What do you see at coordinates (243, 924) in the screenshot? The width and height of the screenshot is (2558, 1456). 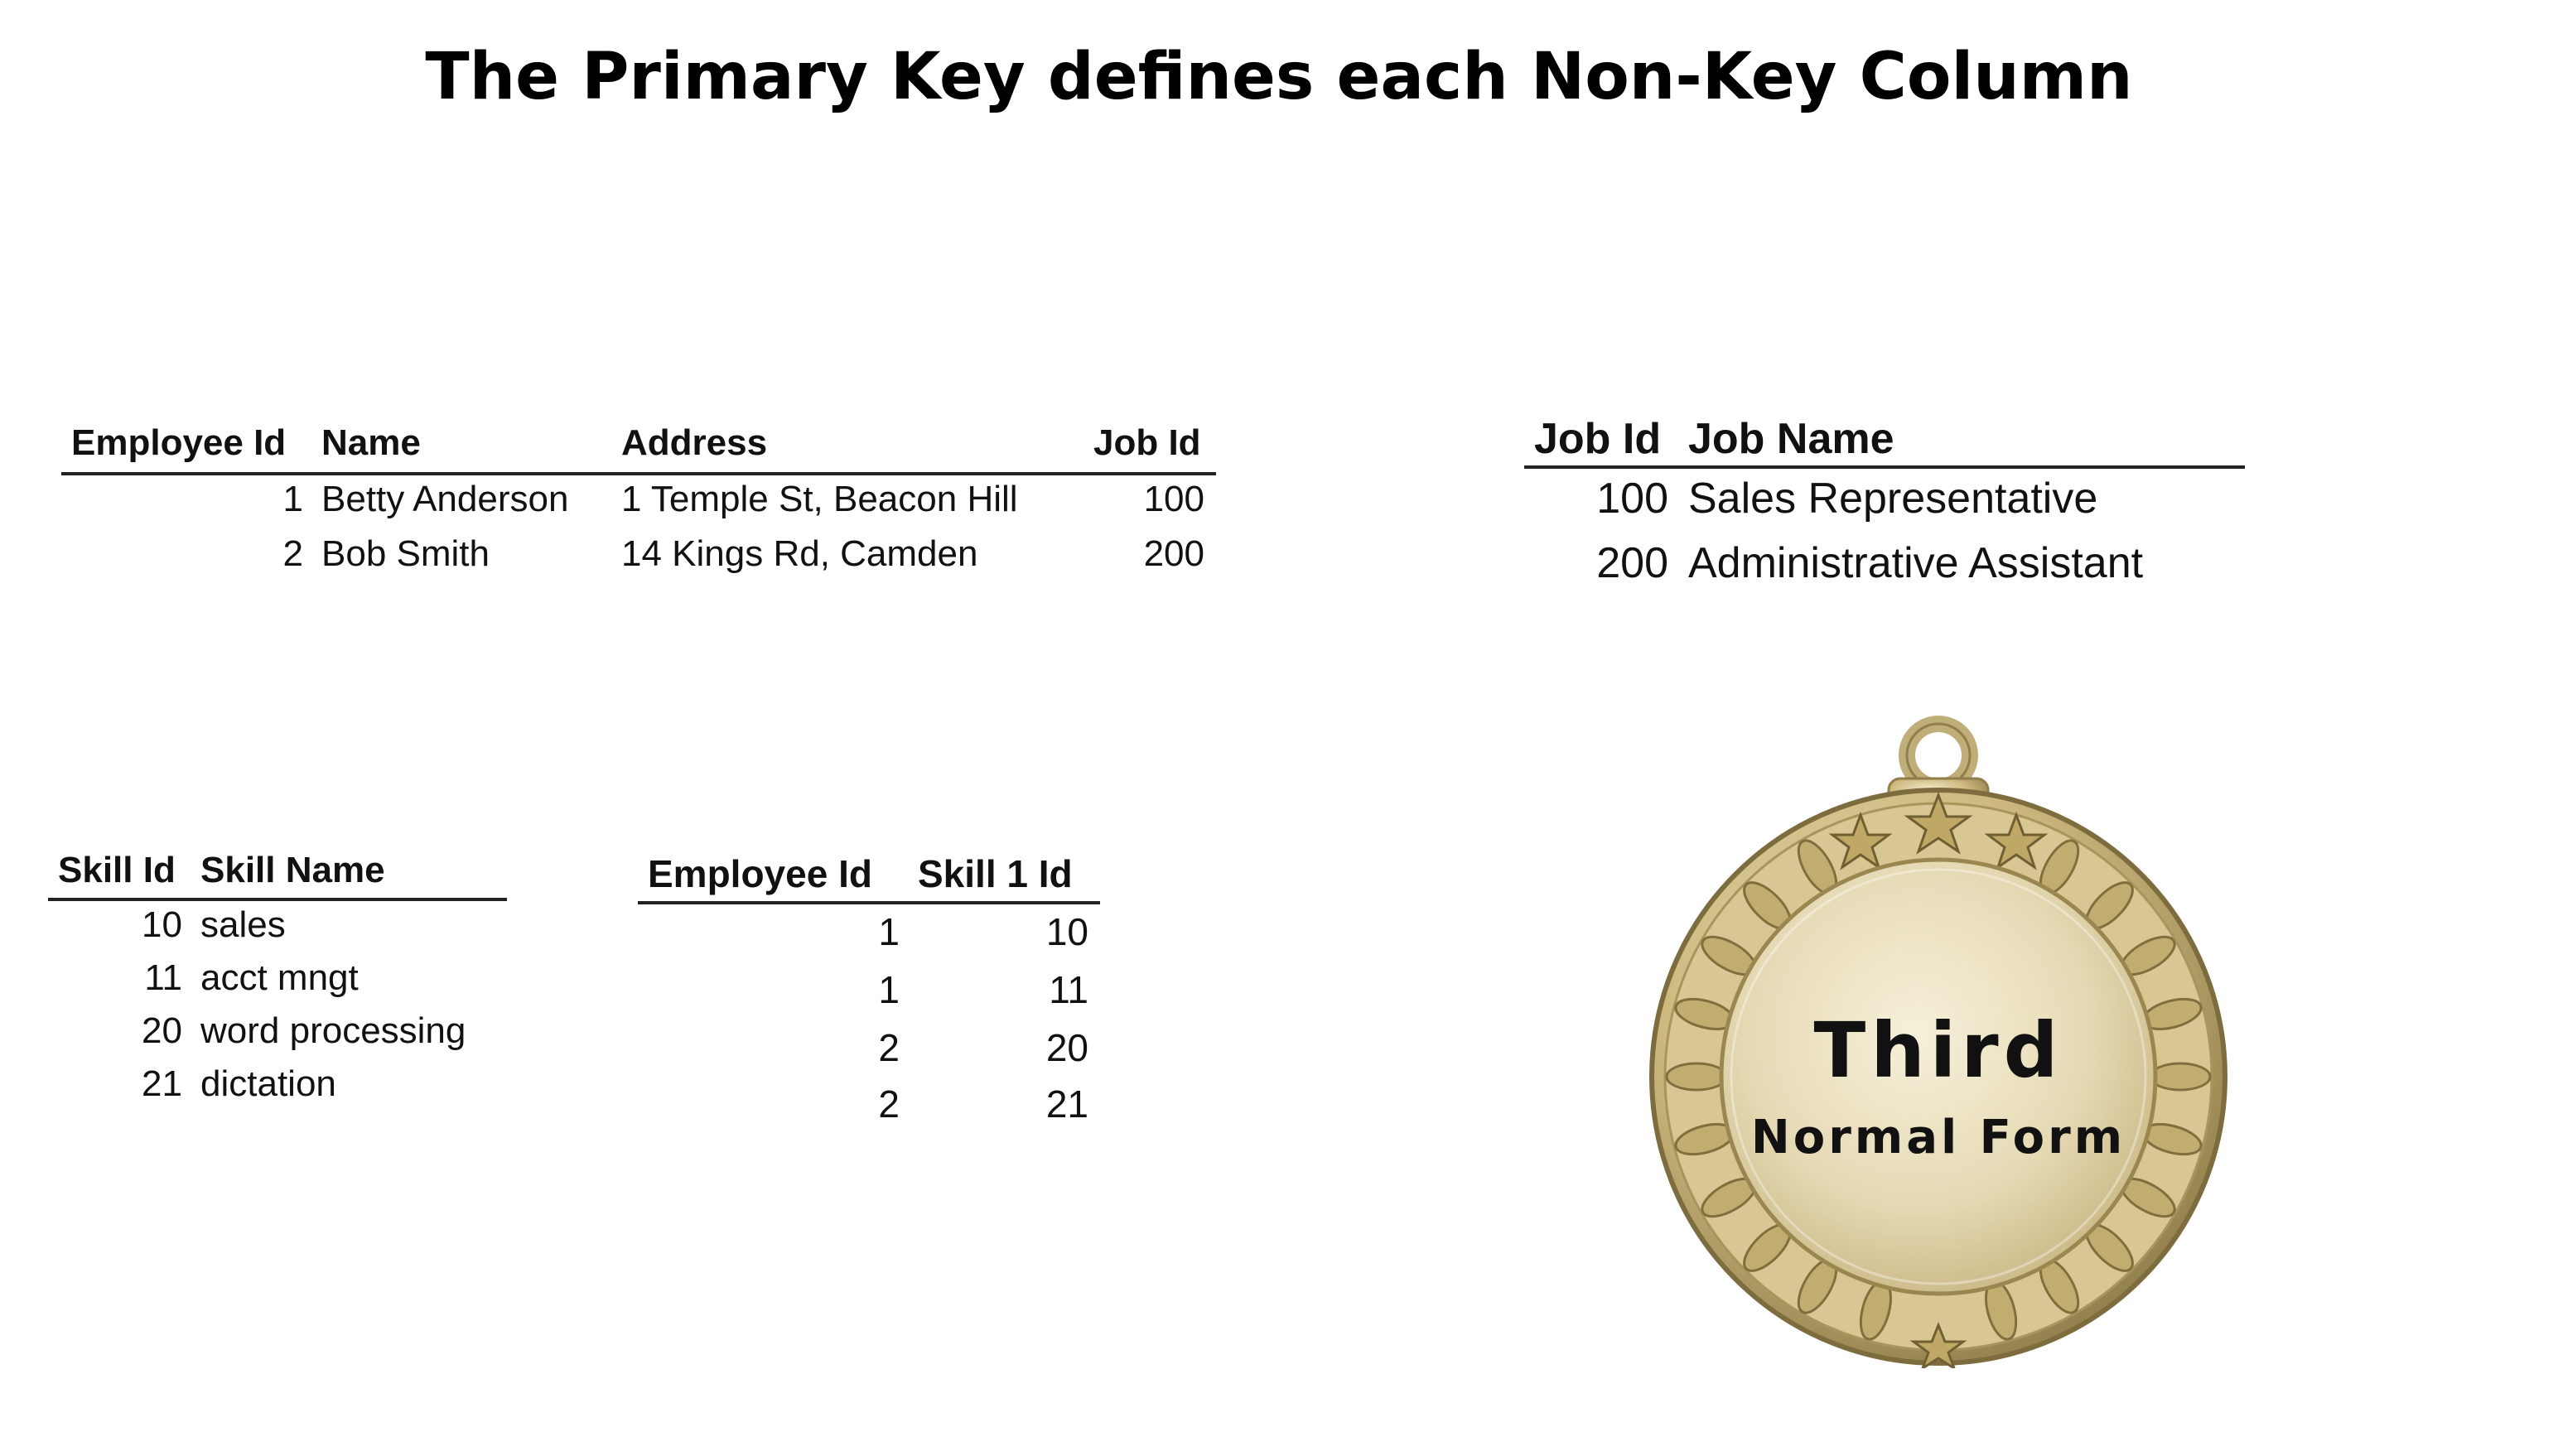 I see `table-cell: sales` at bounding box center [243, 924].